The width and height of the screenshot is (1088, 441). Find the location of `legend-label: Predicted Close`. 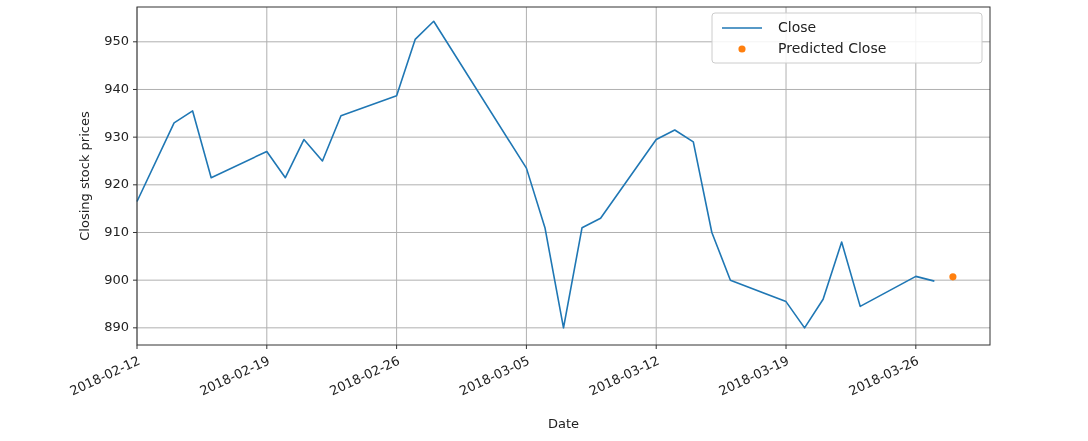

legend-label: Predicted Close is located at coordinates (832, 48).